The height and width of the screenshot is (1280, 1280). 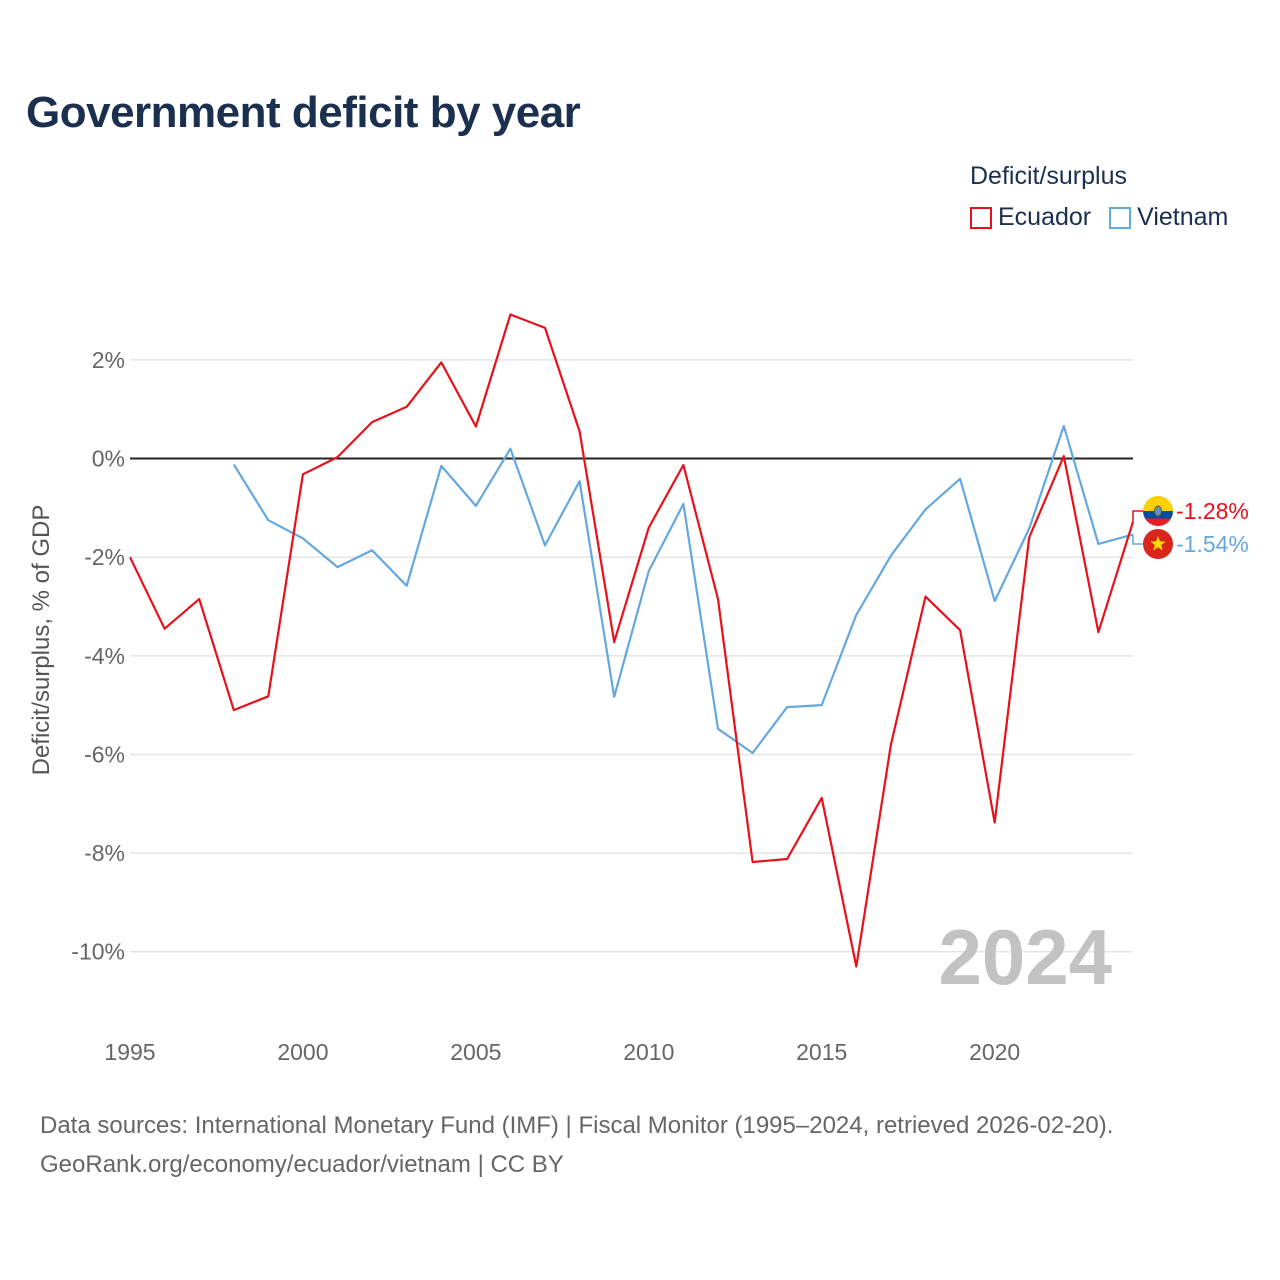 I want to click on flag-star, so click(x=1158, y=543).